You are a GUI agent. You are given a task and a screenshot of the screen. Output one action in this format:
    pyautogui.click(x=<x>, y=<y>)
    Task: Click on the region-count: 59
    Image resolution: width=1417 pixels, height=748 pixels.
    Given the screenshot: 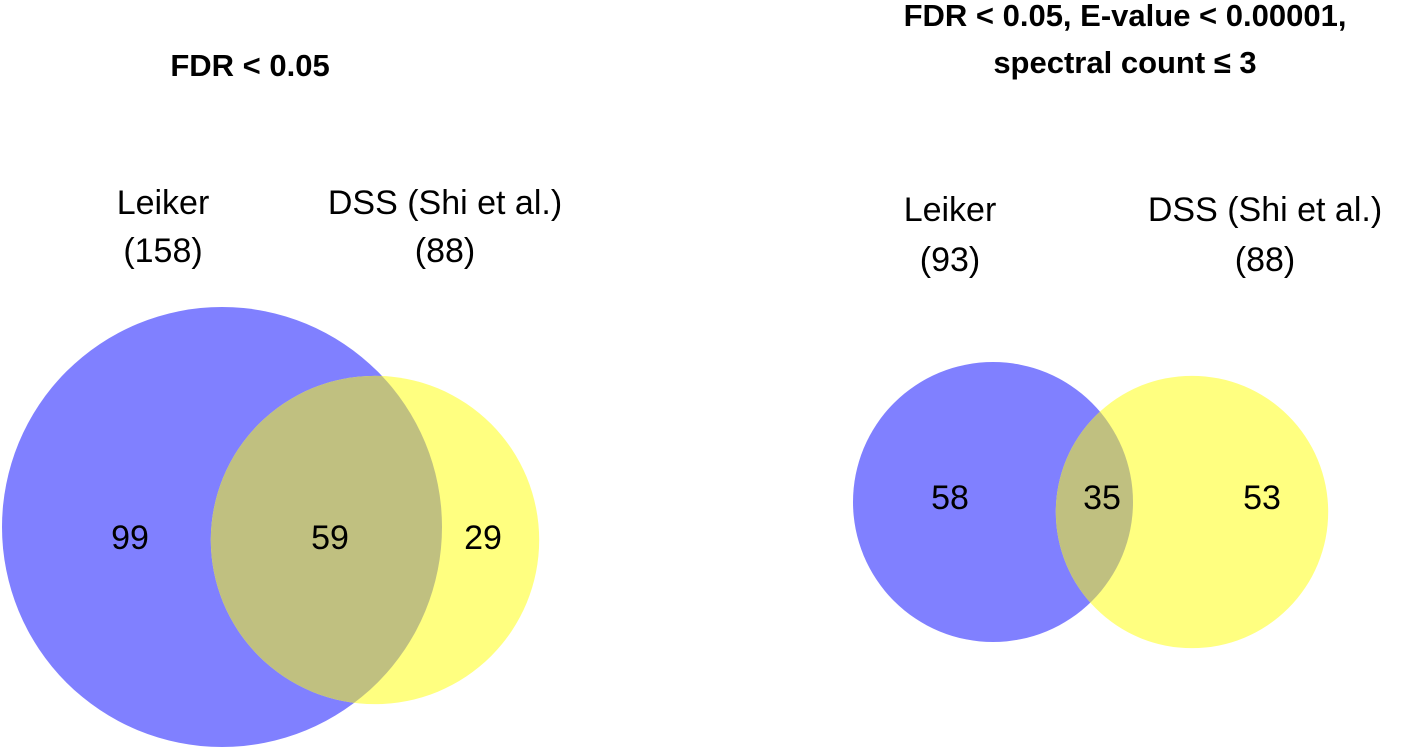 What is the action you would take?
    pyautogui.click(x=330, y=538)
    